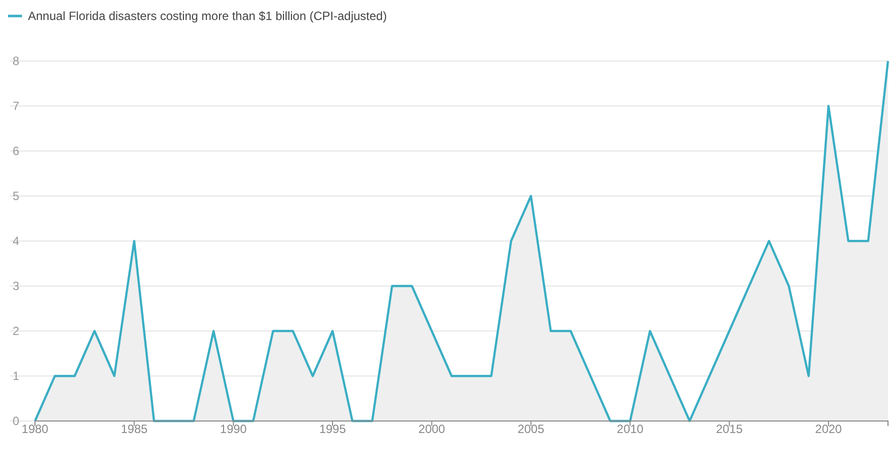 The image size is (890, 454). I want to click on x-tick-label: 2015, so click(729, 429).